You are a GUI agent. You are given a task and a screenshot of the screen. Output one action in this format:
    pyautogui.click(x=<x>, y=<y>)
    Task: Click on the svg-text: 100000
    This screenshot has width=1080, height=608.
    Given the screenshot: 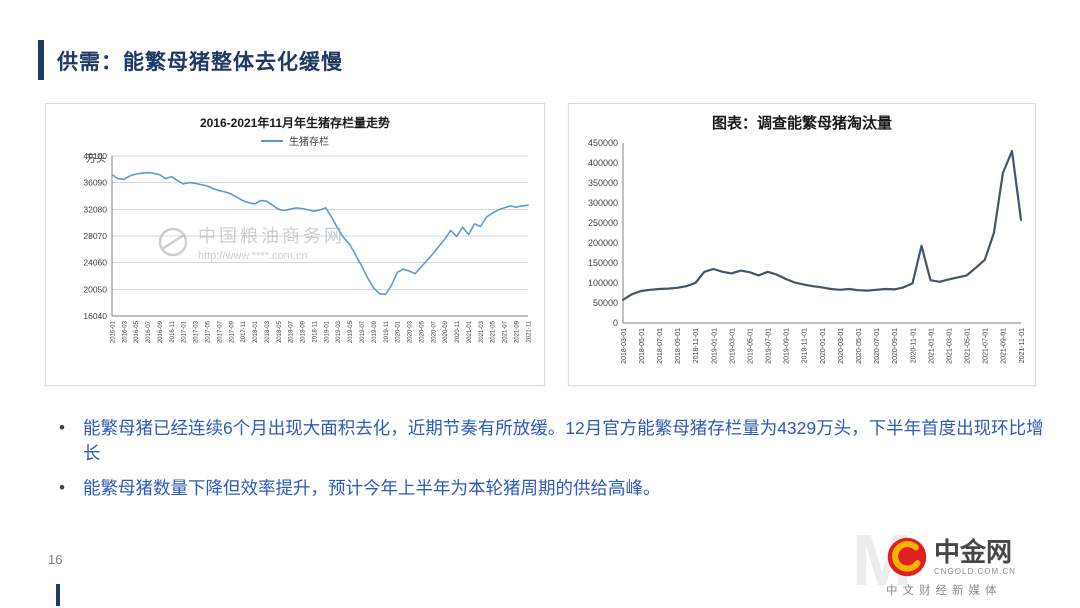 What is the action you would take?
    pyautogui.click(x=603, y=283)
    